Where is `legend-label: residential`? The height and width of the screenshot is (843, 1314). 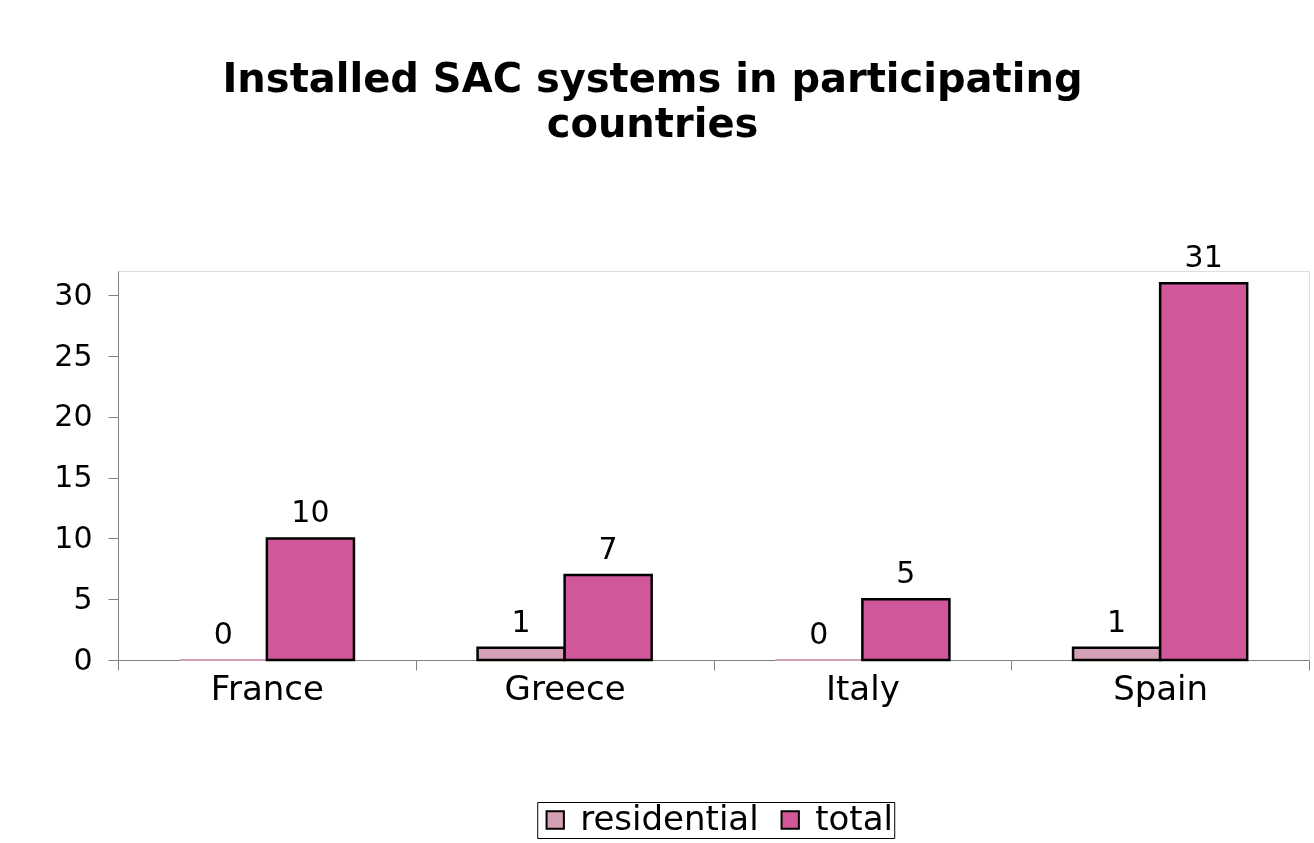 legend-label: residential is located at coordinates (669, 818).